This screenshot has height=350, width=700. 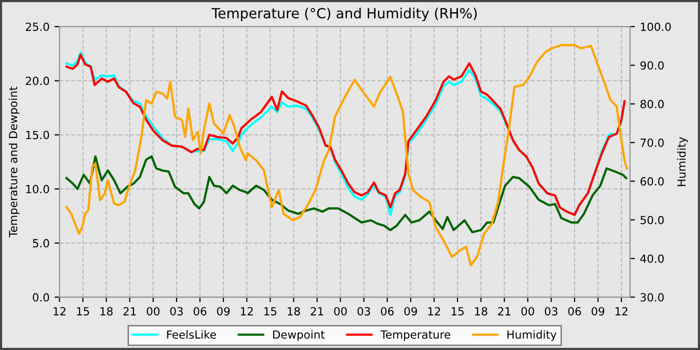 I want to click on y-tick-label: 20.0, so click(x=38, y=81).